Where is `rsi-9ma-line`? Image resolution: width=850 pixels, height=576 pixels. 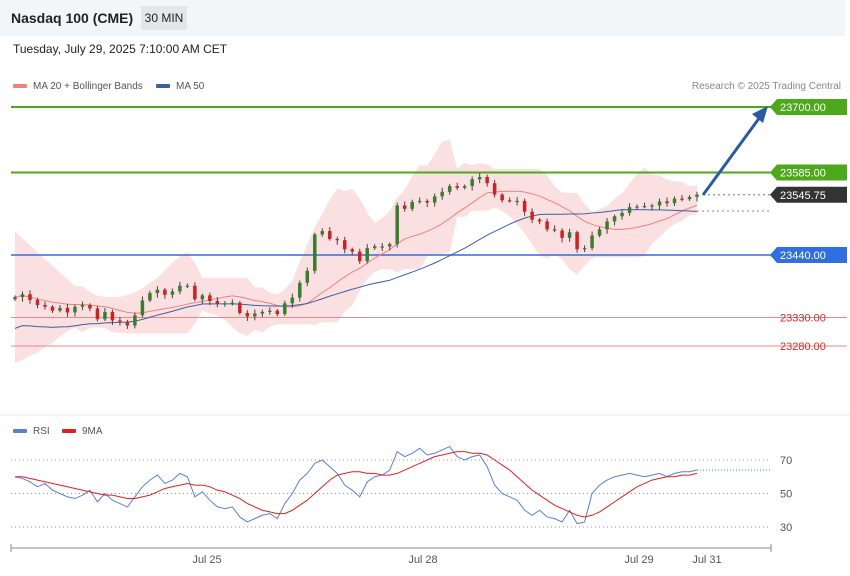
rsi-9ma-line is located at coordinates (356, 484).